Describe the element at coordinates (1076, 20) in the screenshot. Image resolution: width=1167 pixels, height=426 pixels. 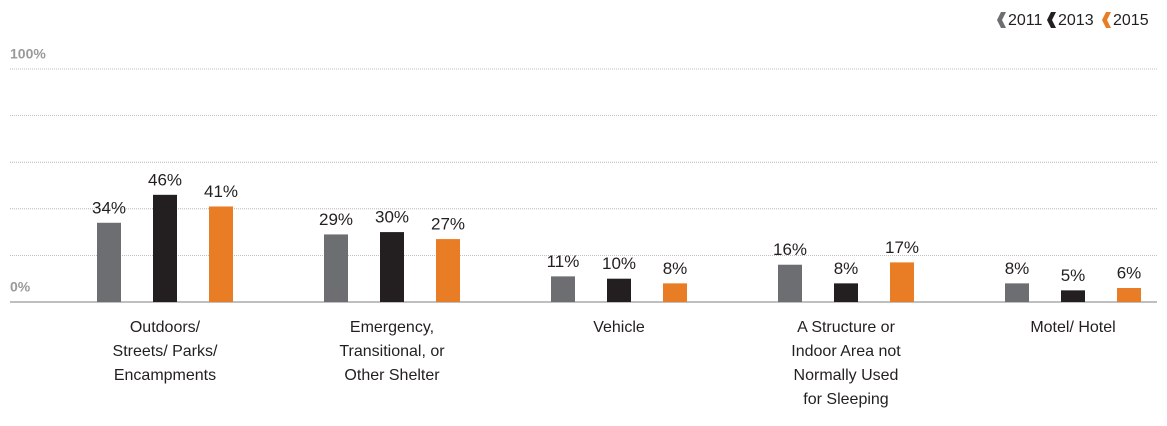
I see `legend-label: 2013` at that location.